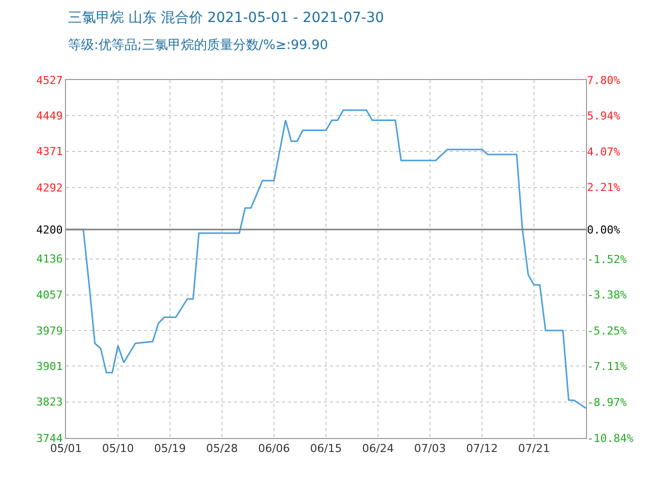  What do you see at coordinates (198, 45) in the screenshot?
I see `chart-subtitle: 等级:优等品;三氯甲烷的质量分数/%≥:99.90` at bounding box center [198, 45].